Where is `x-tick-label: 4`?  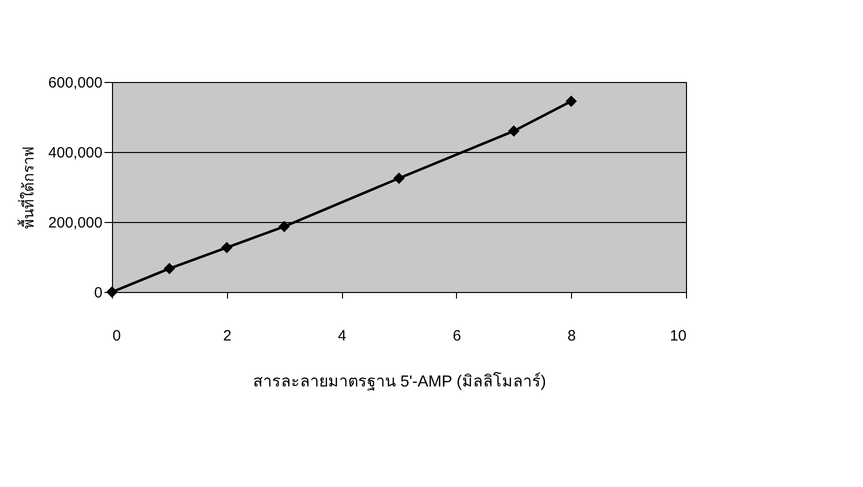
x-tick-label: 4 is located at coordinates (342, 336).